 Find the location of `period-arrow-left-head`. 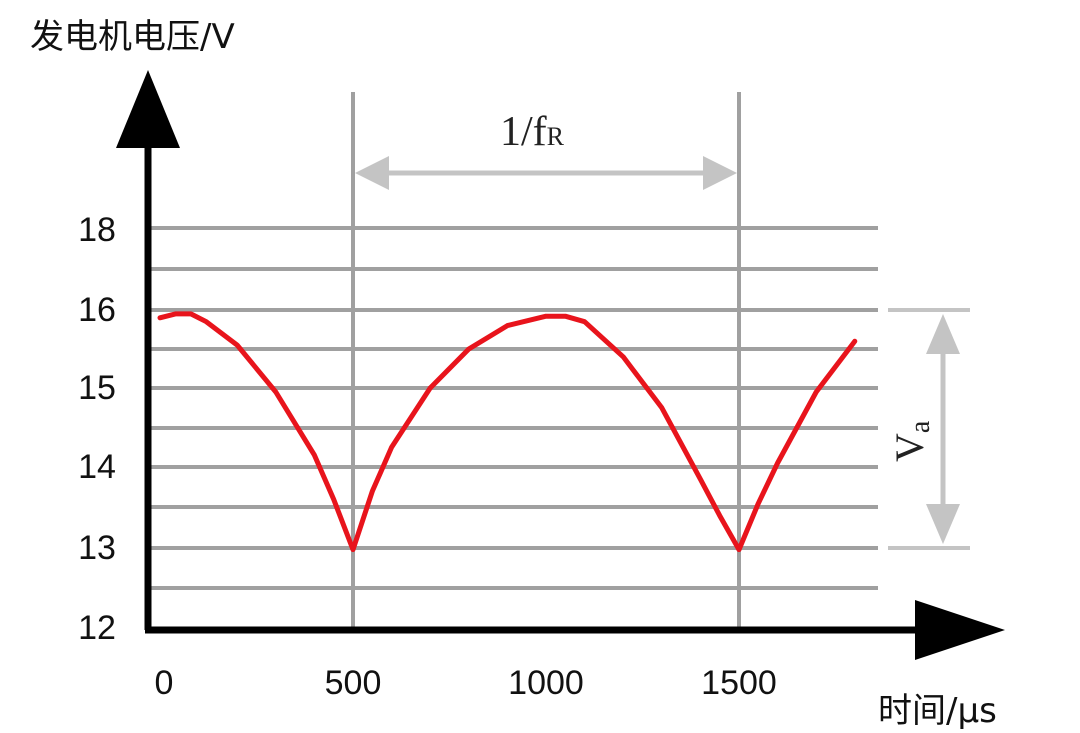

period-arrow-left-head is located at coordinates (372, 173).